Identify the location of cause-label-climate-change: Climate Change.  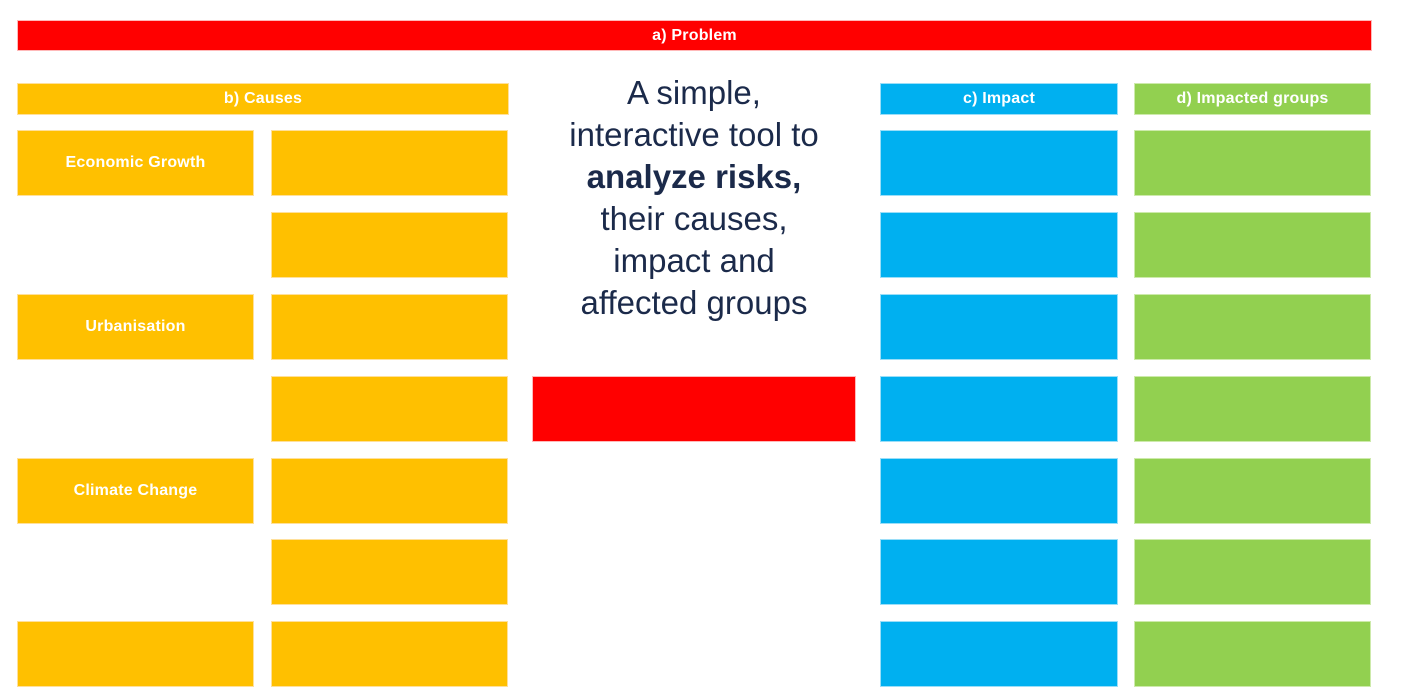
(135, 491).